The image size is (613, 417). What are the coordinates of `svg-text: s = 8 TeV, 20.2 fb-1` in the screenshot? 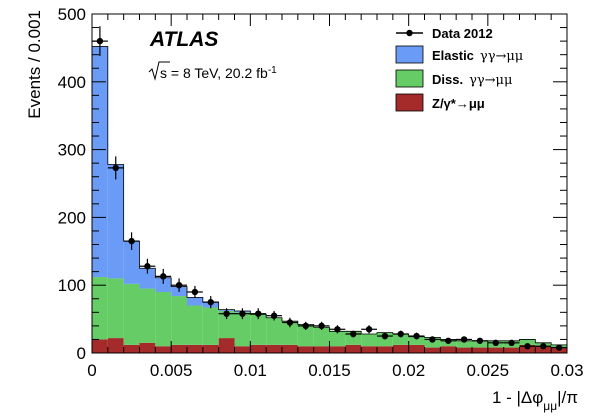 It's located at (218, 73).